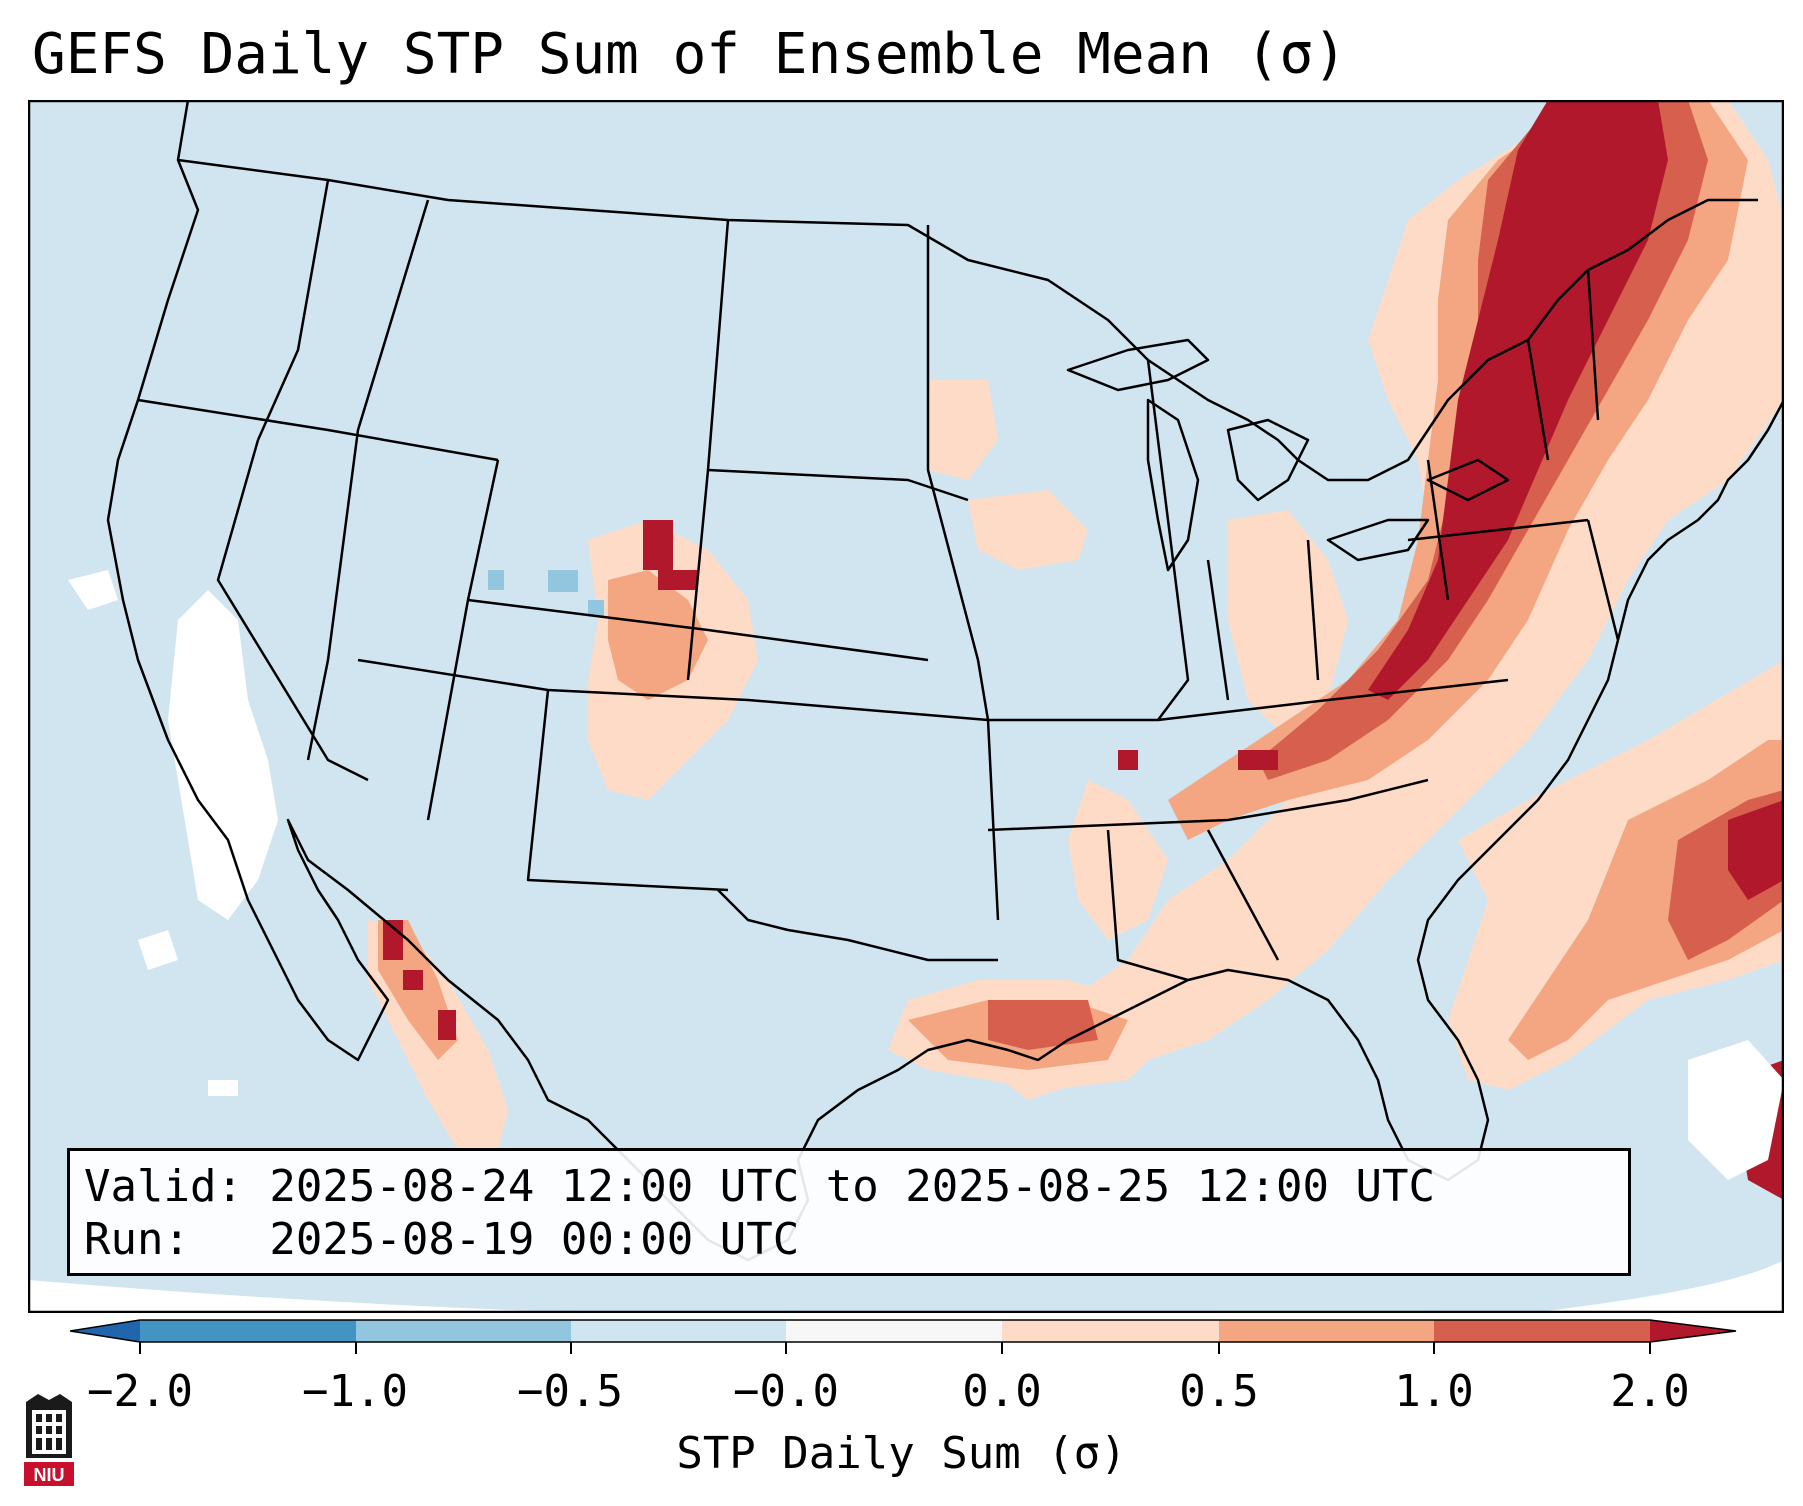  I want to click on field-neutral, so click(223, 755).